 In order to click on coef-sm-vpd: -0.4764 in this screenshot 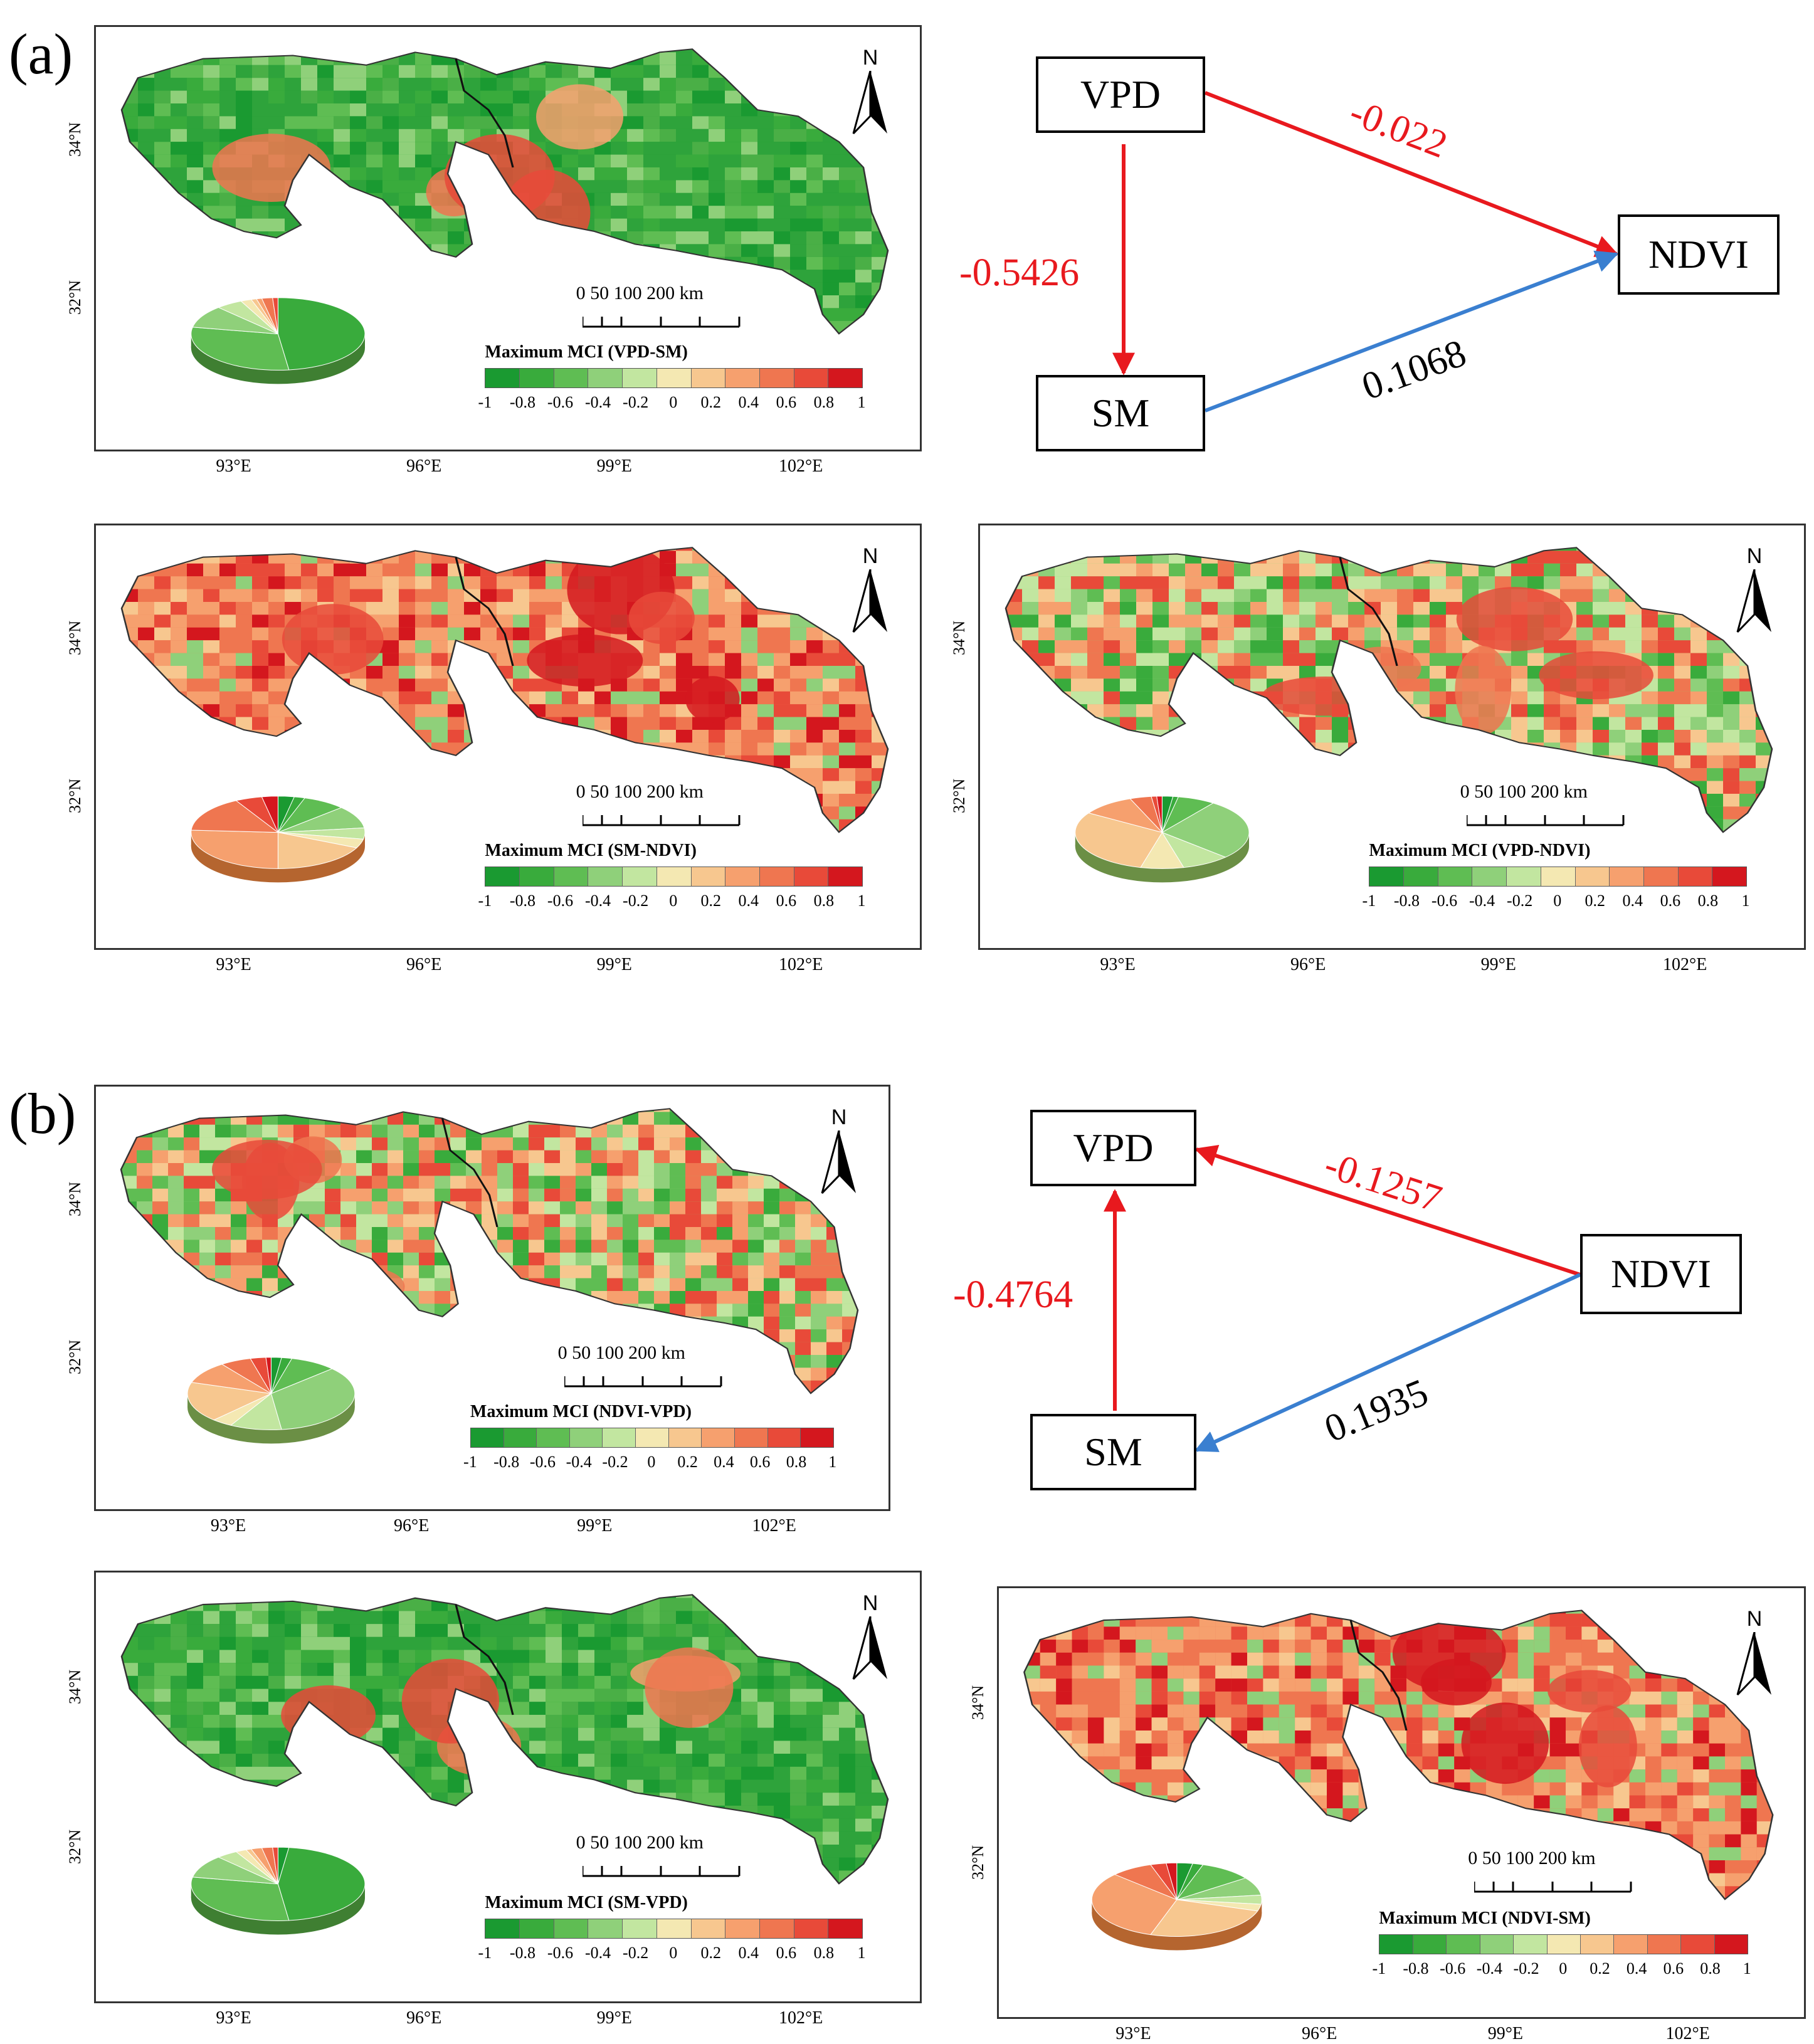, I will do `click(1013, 1295)`.